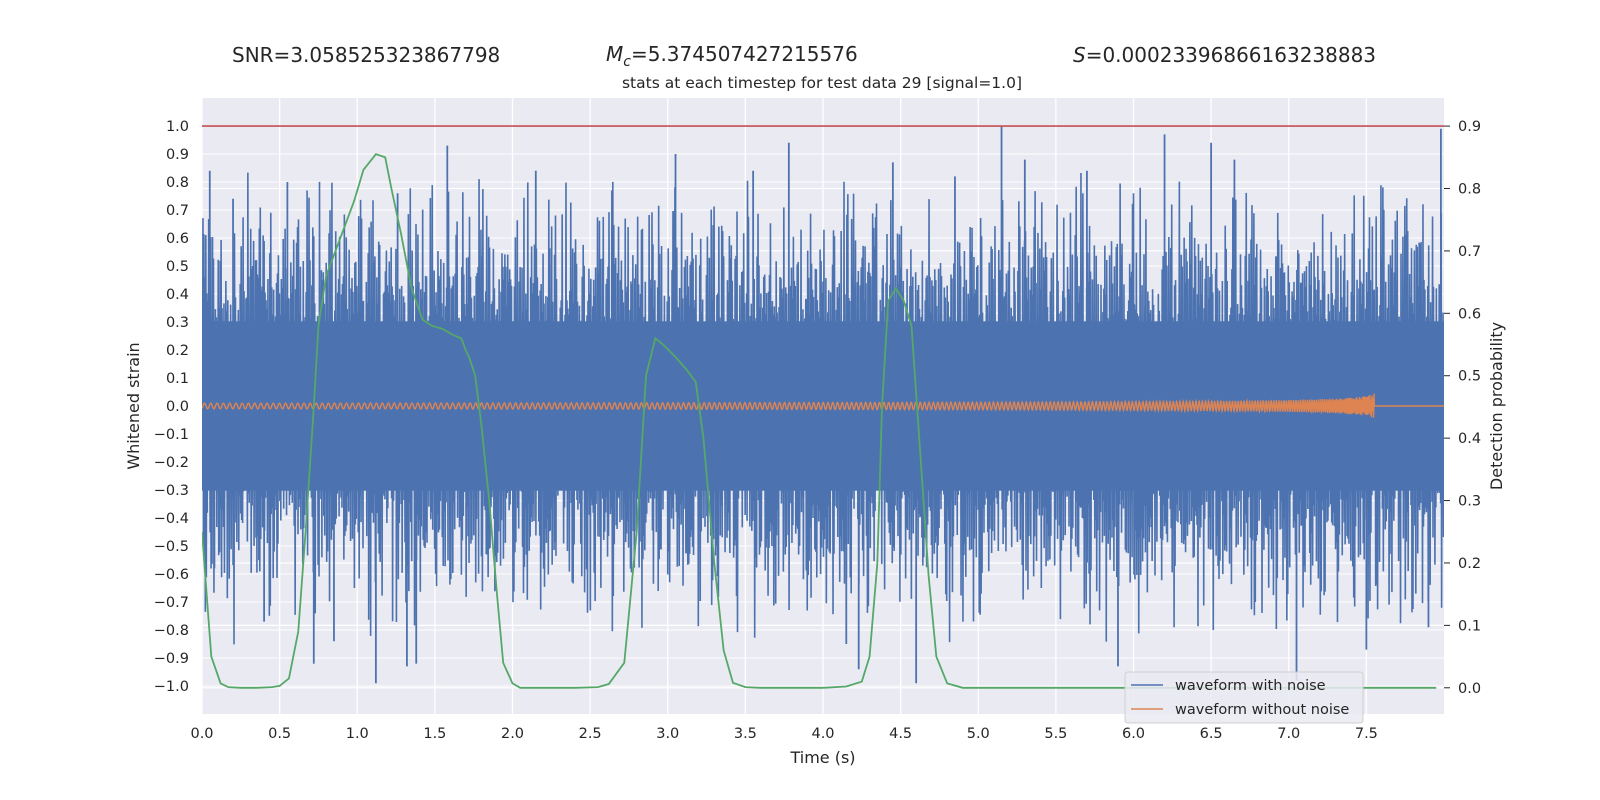  What do you see at coordinates (1469, 439) in the screenshot?
I see `y2-tick-label: 0.4` at bounding box center [1469, 439].